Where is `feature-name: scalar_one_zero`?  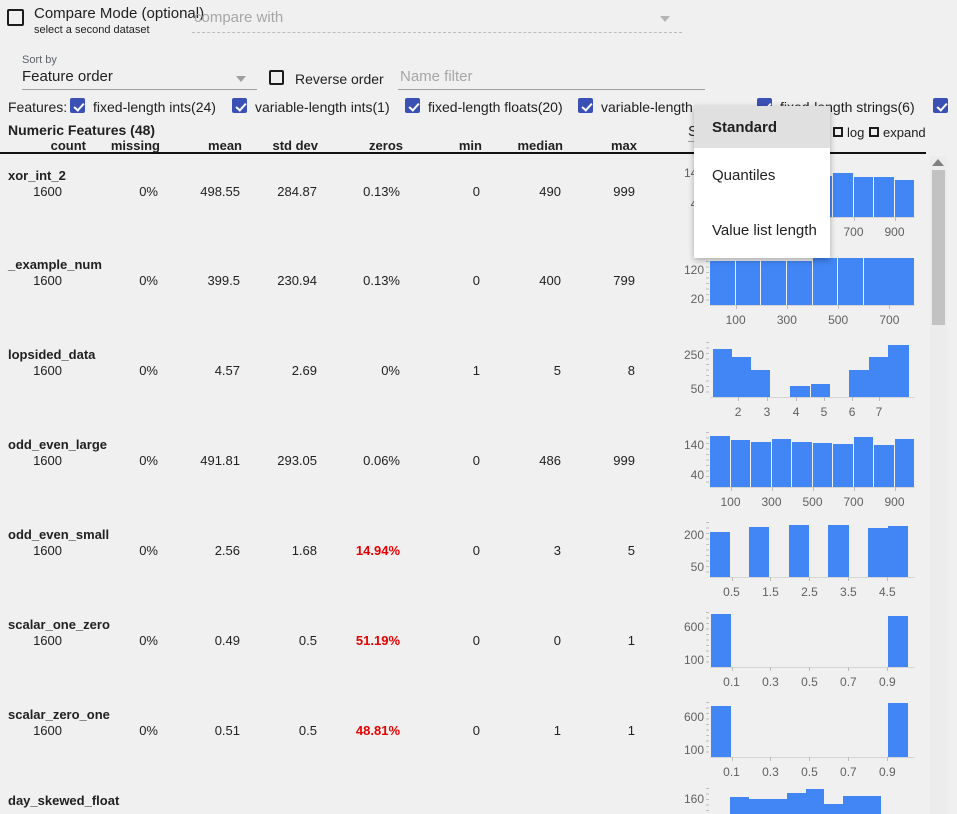
feature-name: scalar_one_zero is located at coordinates (59, 624).